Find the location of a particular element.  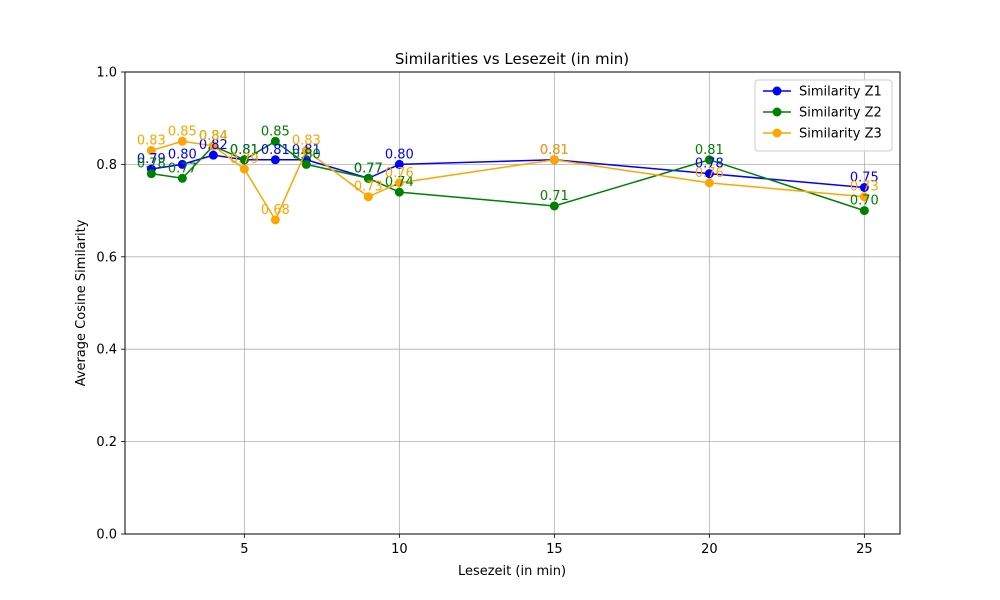

x-tick-label: 15 is located at coordinates (554, 549).